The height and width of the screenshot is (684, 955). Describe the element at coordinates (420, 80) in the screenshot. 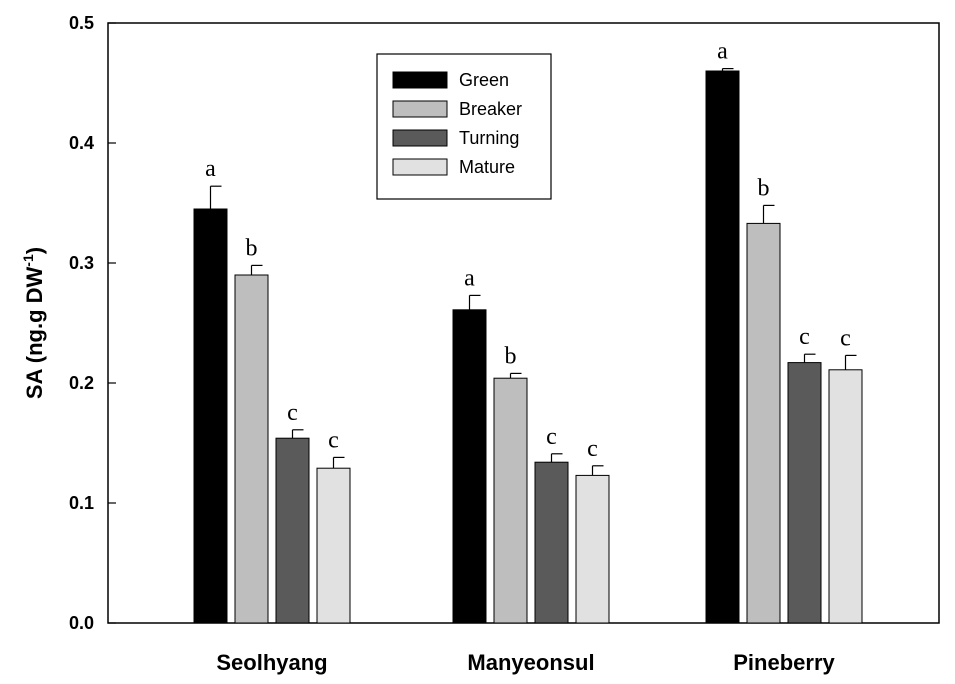

I see `legend-swatch-green` at that location.